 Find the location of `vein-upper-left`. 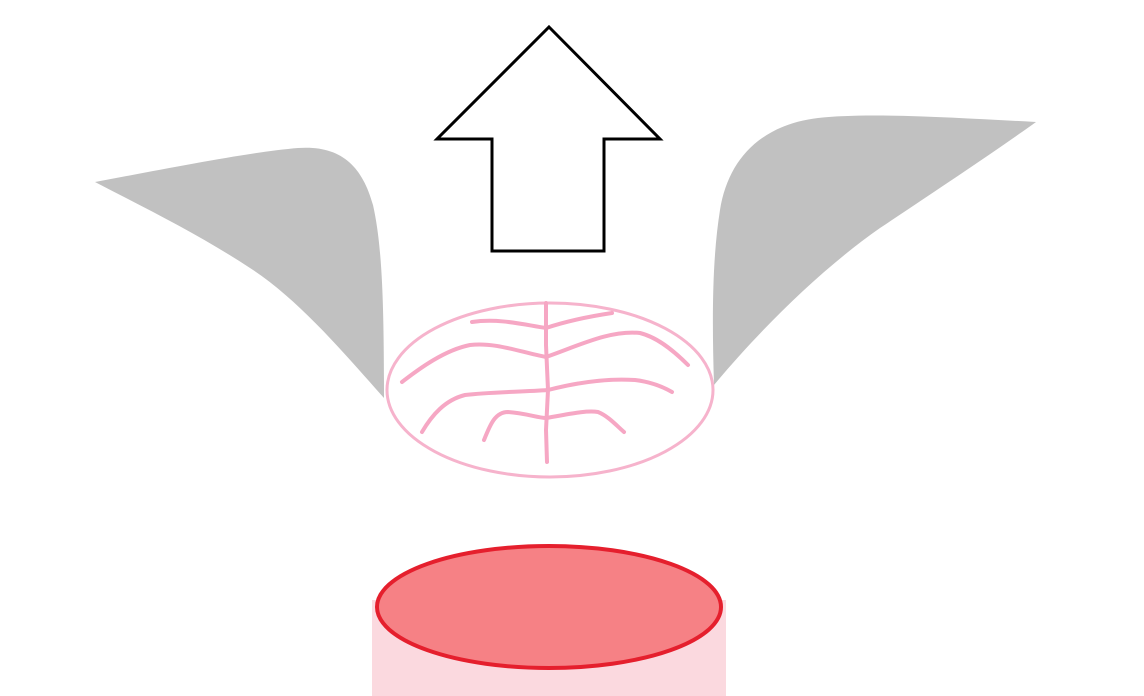

vein-upper-left is located at coordinates (509, 324).